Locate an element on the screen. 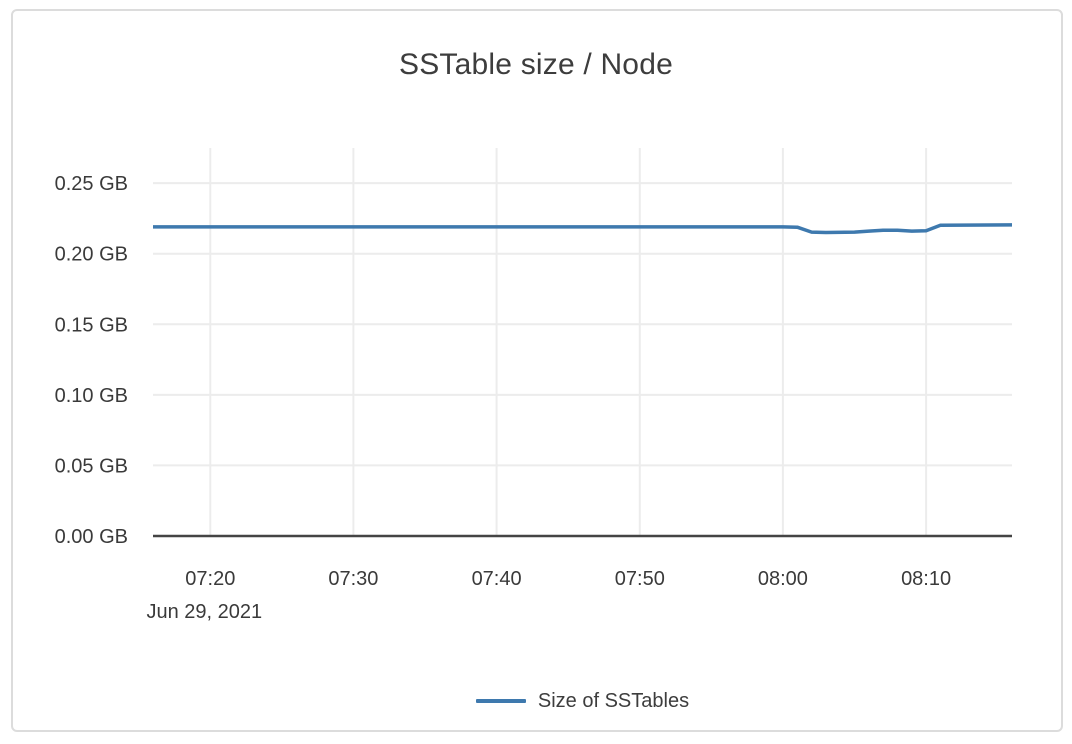 The image size is (1072, 744). x-tick-label: 07:20 is located at coordinates (210, 579).